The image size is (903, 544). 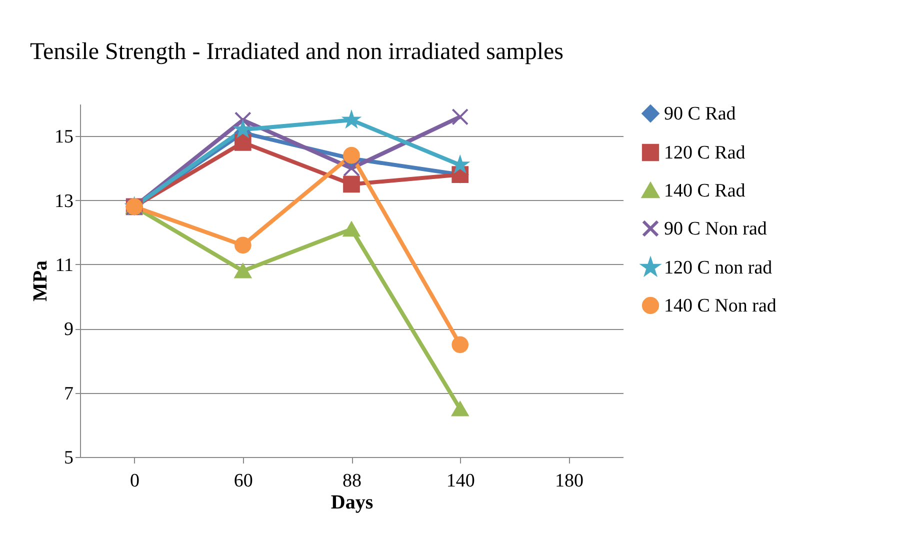 I want to click on y-tick-label: 15, so click(x=64, y=137).